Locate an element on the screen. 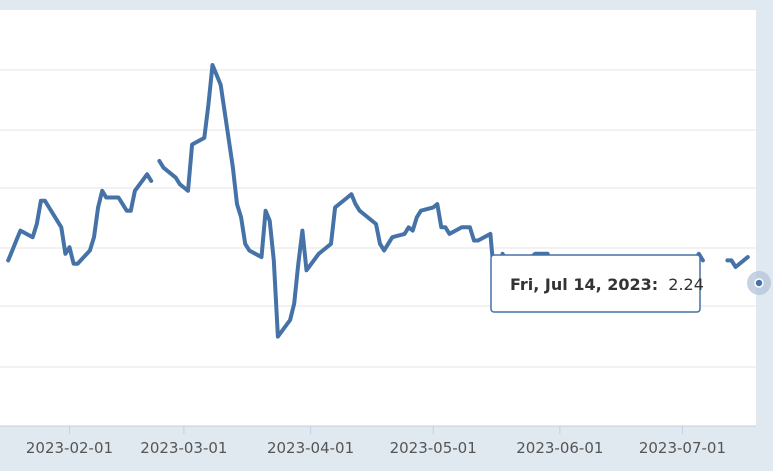 The height and width of the screenshot is (471, 773). svg-text:Fri, Jul 14, 2023: 2.2: Fri, Jul 14, 2023: 2.24 is located at coordinates (607, 284).